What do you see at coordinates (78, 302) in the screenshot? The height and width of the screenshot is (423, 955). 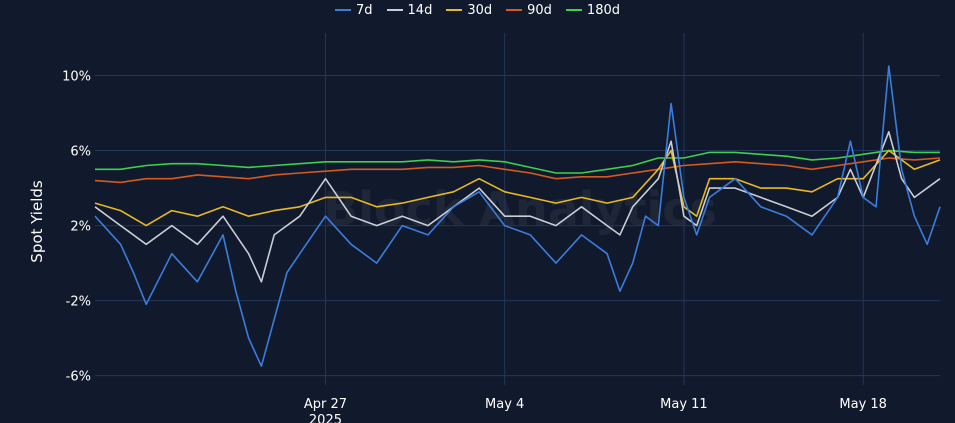 I see `y-tick-label: -2%` at bounding box center [78, 302].